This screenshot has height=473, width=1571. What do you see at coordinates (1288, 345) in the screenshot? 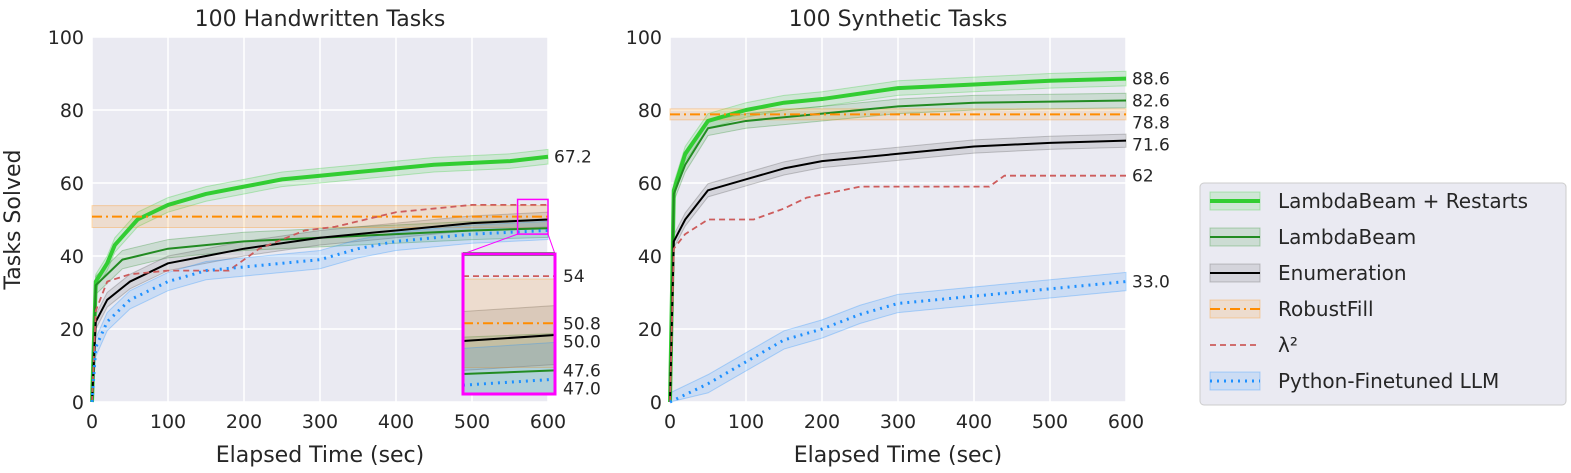
I see `legend-label-lambda2: λ²` at bounding box center [1288, 345].